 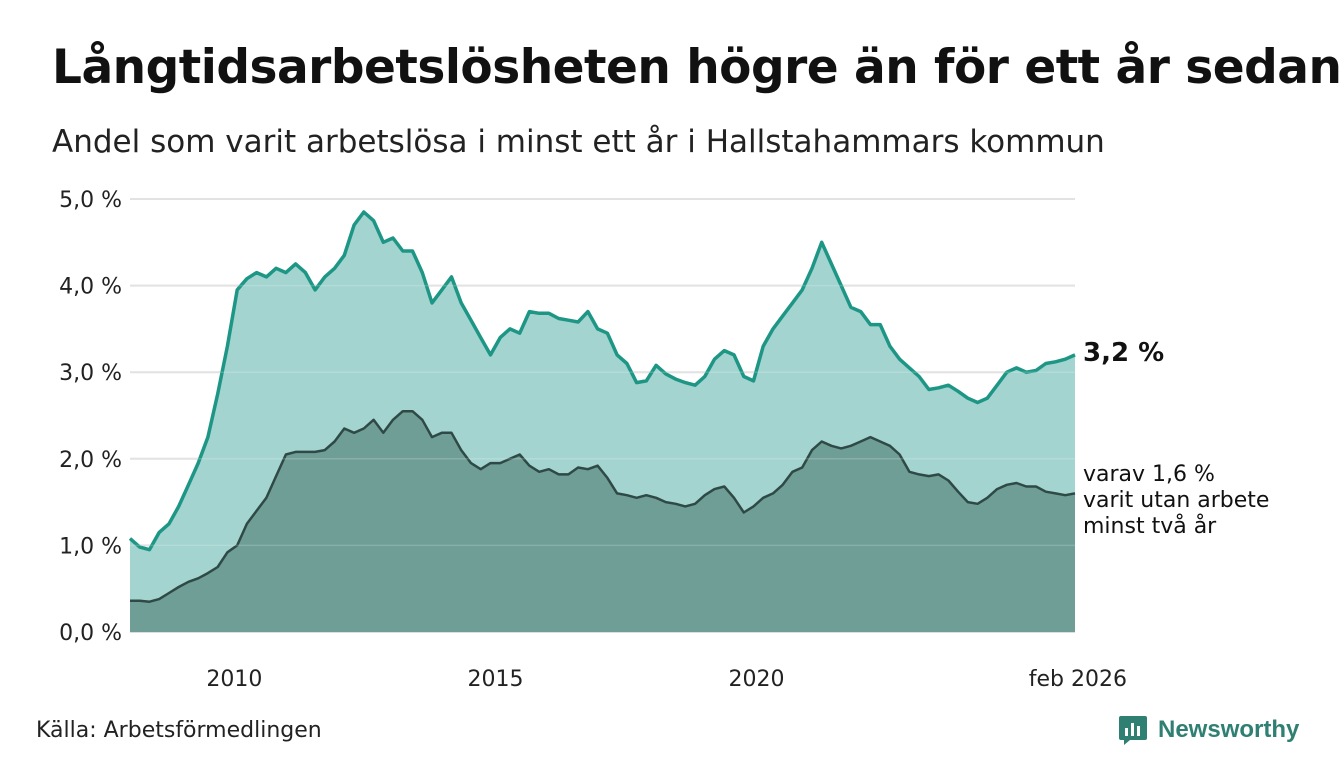 I want to click on sub-label-line-1: varav 1,6 %, so click(x=1149, y=474).